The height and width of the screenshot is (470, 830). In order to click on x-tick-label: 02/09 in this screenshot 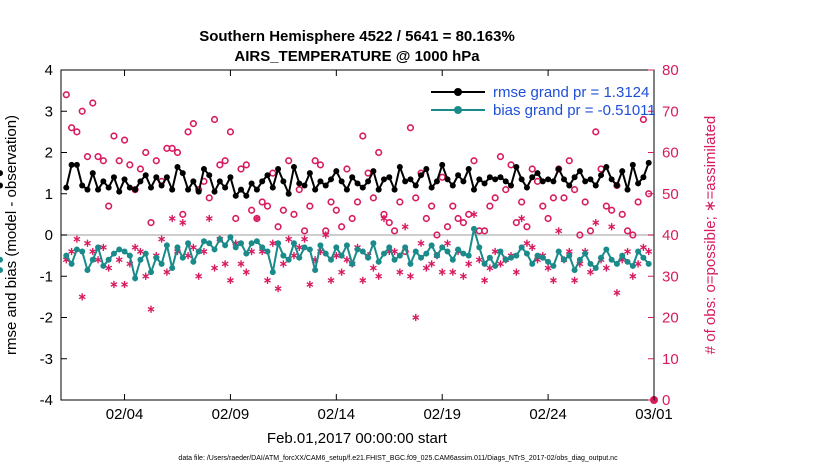, I will do `click(231, 414)`.